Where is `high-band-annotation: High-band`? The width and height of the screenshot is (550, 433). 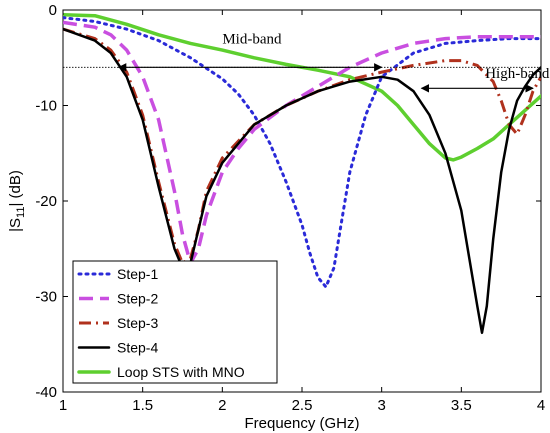
high-band-annotation: High-band is located at coordinates (517, 74).